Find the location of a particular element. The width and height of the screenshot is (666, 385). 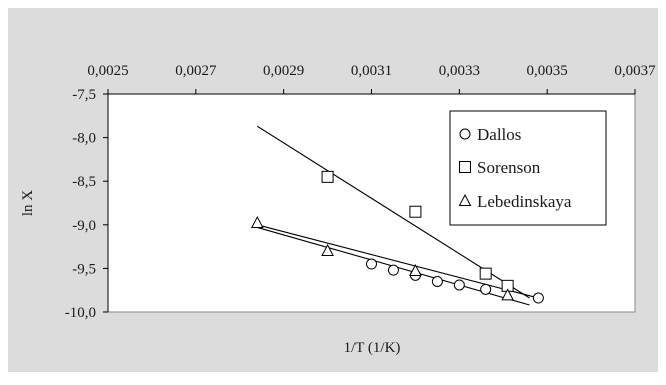

legend-box is located at coordinates (528, 168).